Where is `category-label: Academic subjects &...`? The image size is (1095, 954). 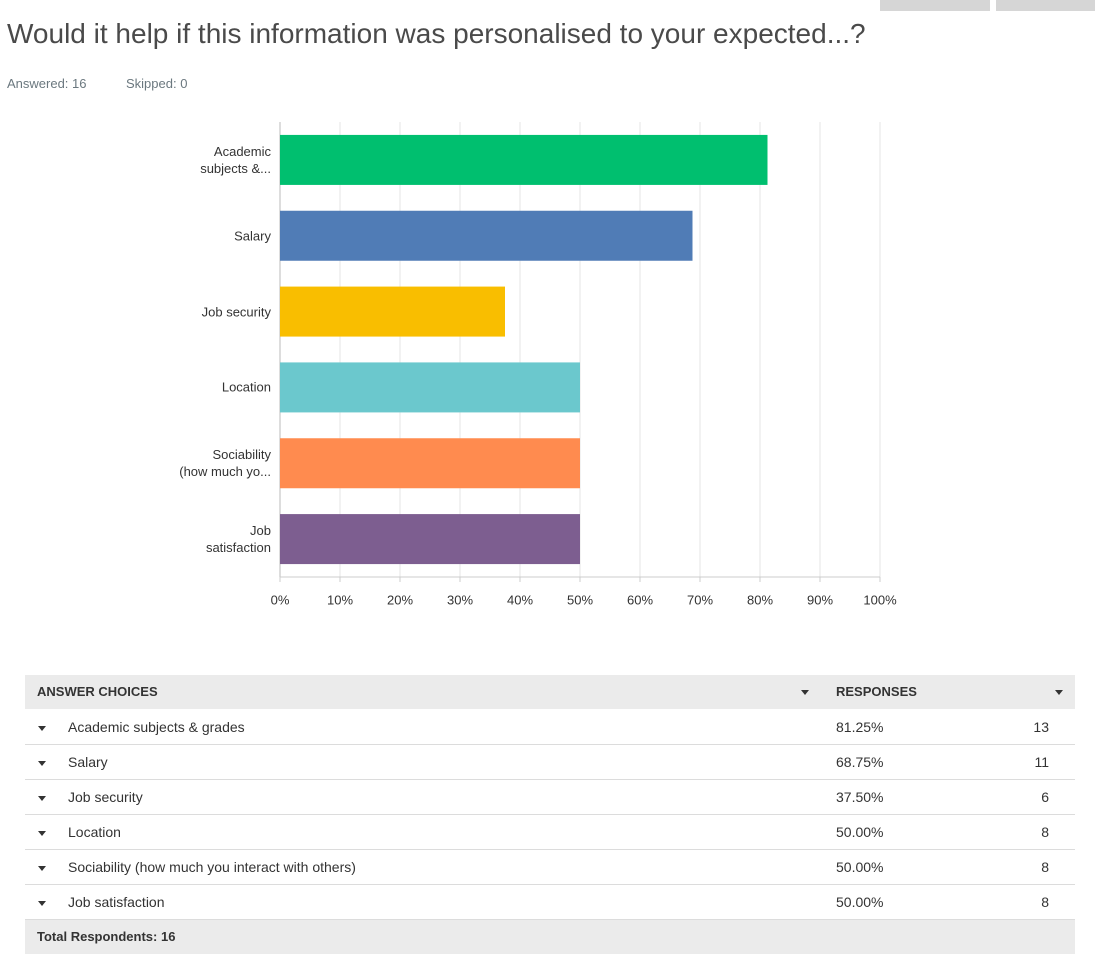
category-label: Academic subjects &... is located at coordinates (235, 159).